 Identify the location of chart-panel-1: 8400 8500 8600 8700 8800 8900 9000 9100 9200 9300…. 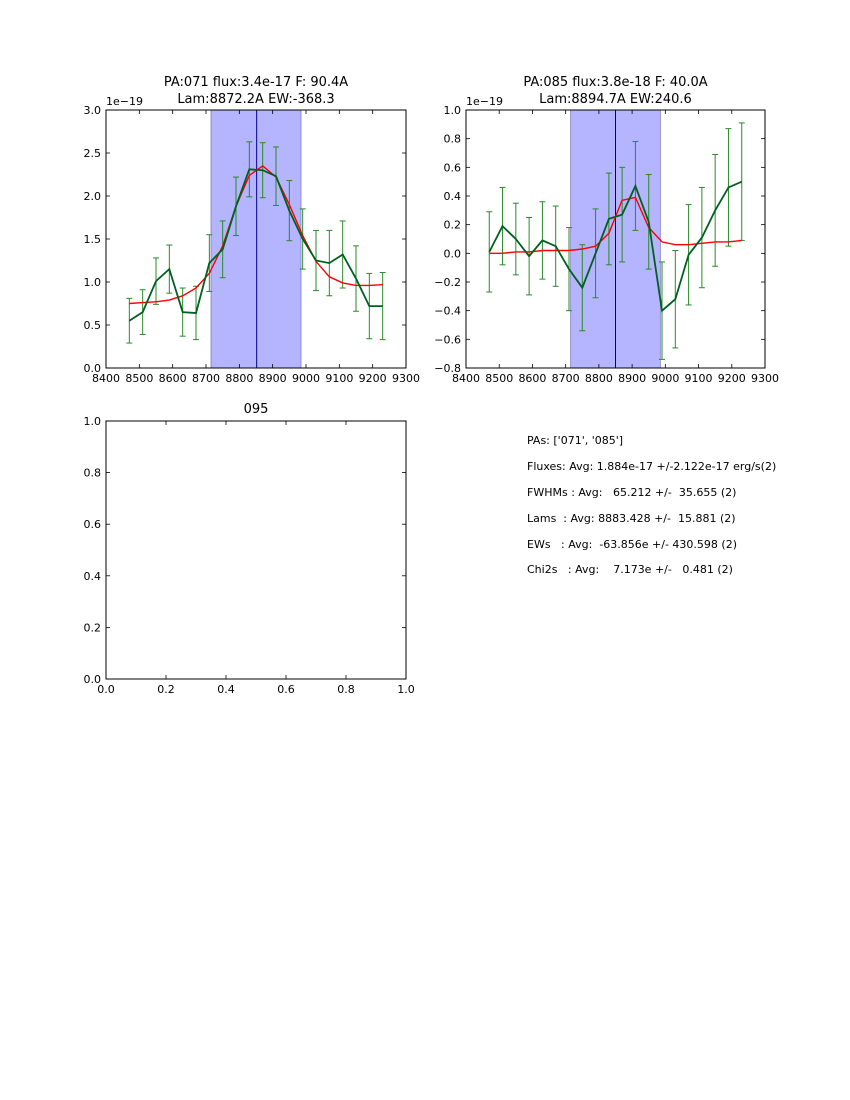
(252, 230).